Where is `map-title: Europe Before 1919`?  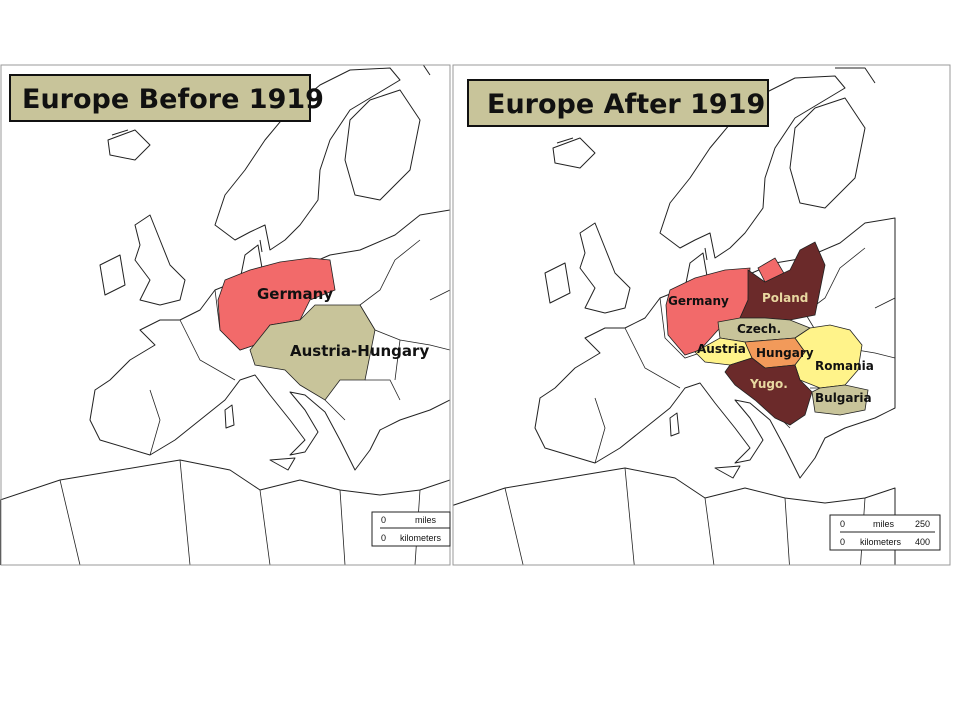
map-title: Europe Before 1919 is located at coordinates (173, 99).